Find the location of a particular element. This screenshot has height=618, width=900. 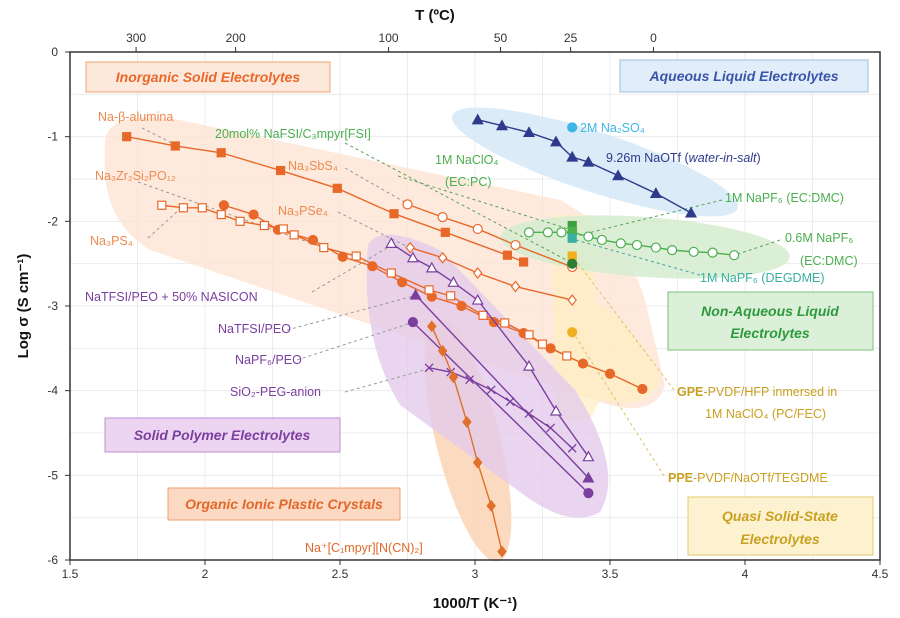

top-tick-label: 200 is located at coordinates (236, 38).